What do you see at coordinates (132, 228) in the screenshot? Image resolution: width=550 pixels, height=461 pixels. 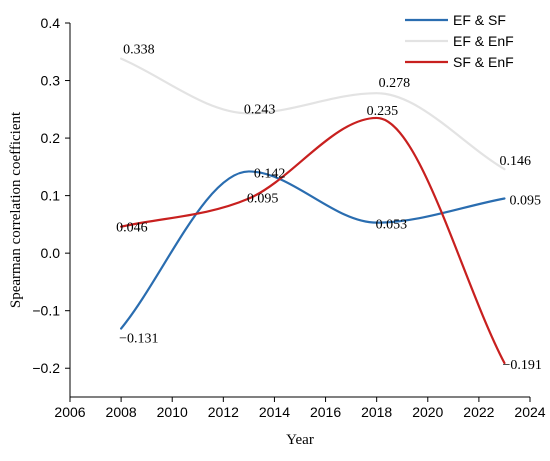 I see `data-label: 0.046` at bounding box center [132, 228].